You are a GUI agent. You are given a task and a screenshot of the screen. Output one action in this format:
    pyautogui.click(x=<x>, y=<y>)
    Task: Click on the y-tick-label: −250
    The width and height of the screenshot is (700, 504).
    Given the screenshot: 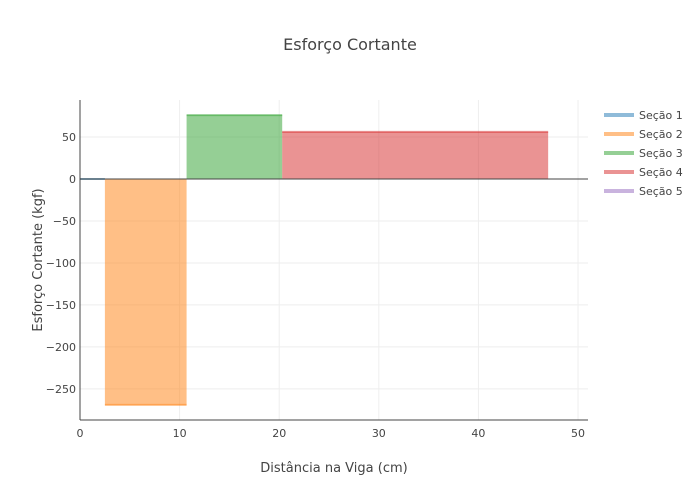 What is the action you would take?
    pyautogui.click(x=61, y=389)
    